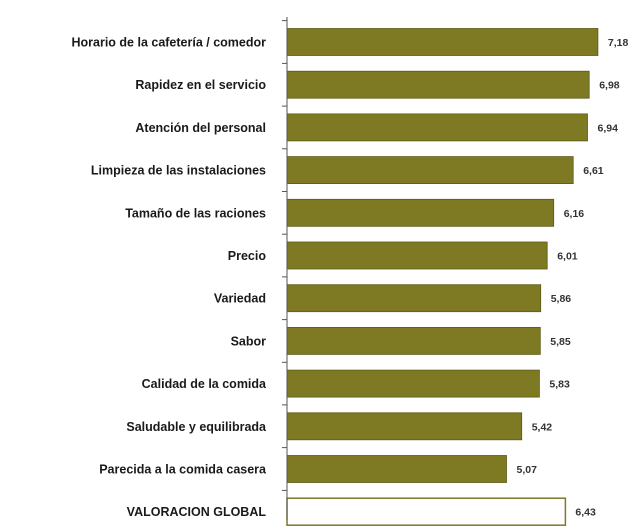 The height and width of the screenshot is (529, 637). What do you see at coordinates (542, 427) in the screenshot?
I see `value-label-9: 5,42` at bounding box center [542, 427].